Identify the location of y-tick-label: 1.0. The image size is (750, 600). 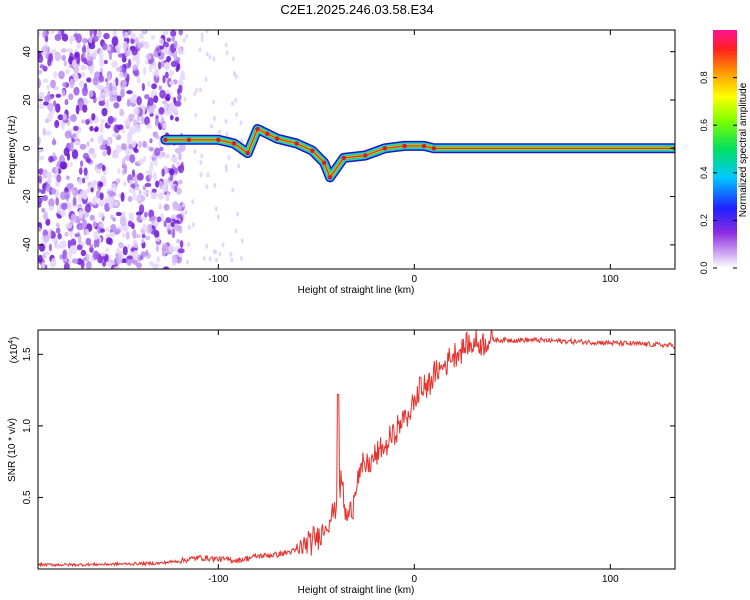
(27, 425).